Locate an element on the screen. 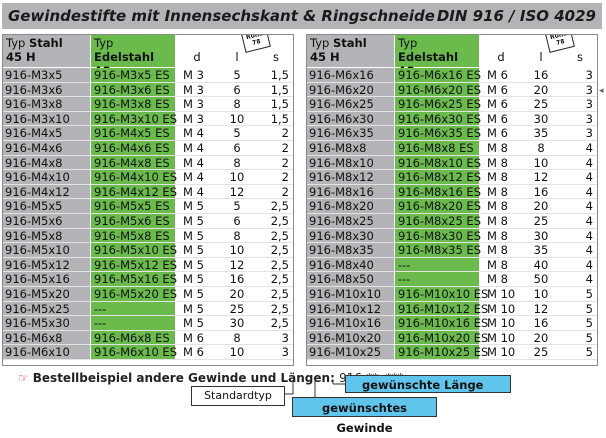 Image resolution: width=606 pixels, height=438 pixels. part-number-stainless: 916-M5x12 ES is located at coordinates (134, 265).